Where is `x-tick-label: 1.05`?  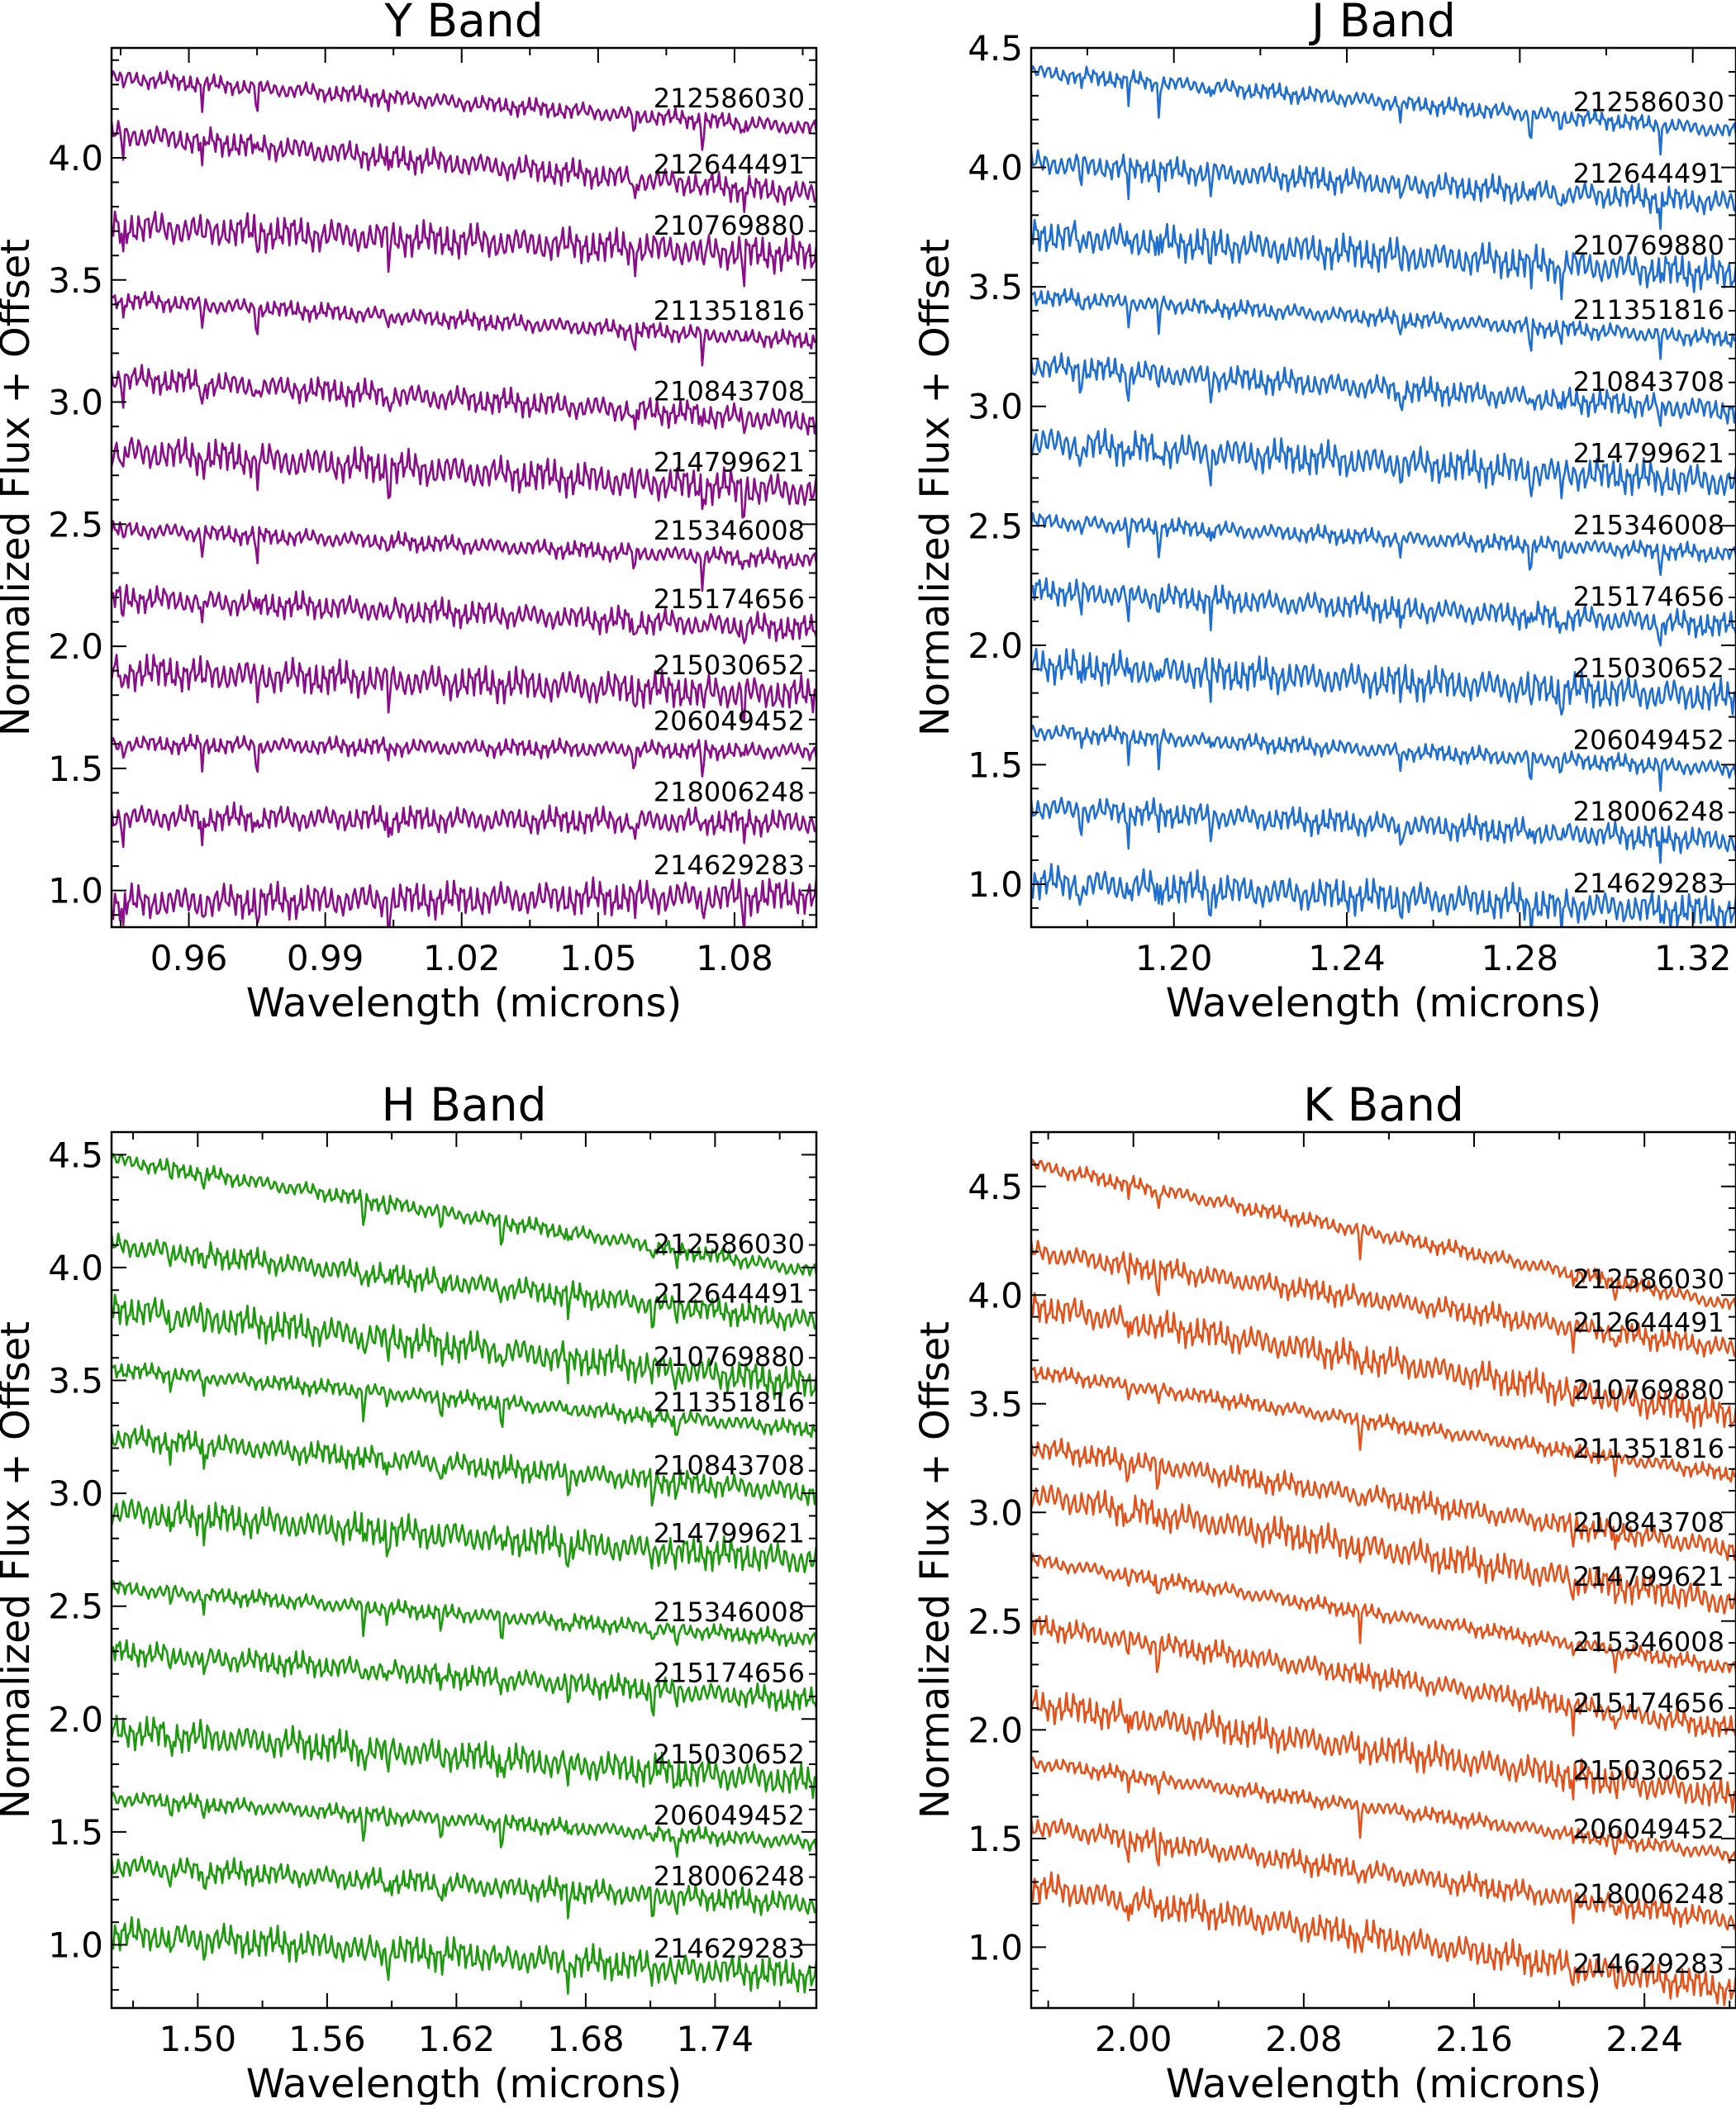 x-tick-label: 1.05 is located at coordinates (598, 958).